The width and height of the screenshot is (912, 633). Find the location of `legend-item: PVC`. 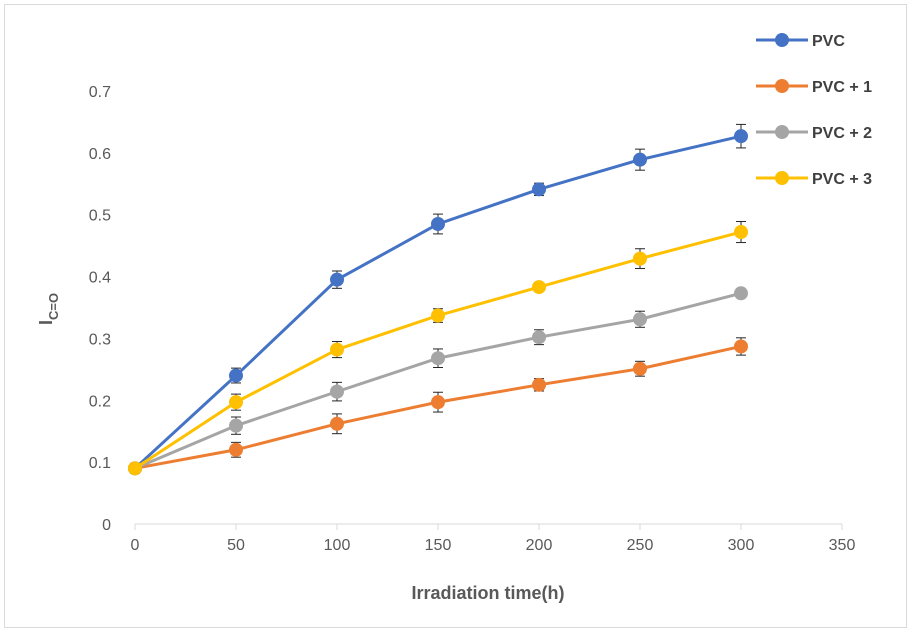

legend-item: PVC is located at coordinates (800, 41).